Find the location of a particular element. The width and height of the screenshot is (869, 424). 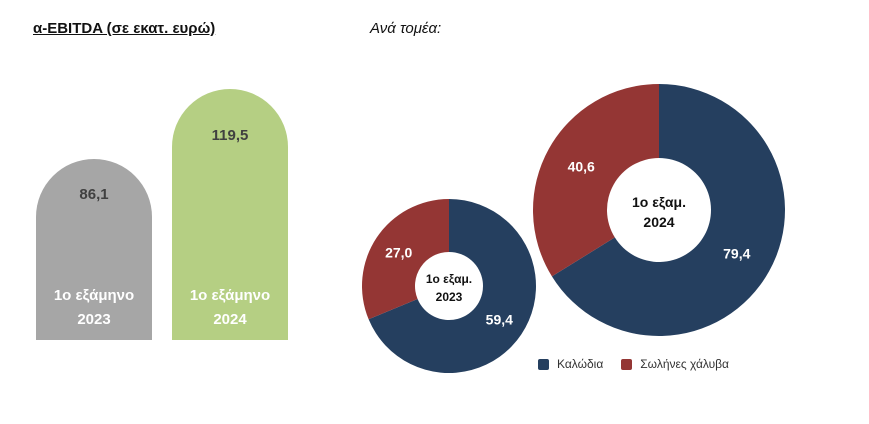

bar-value-label: 86,1 is located at coordinates (94, 194).